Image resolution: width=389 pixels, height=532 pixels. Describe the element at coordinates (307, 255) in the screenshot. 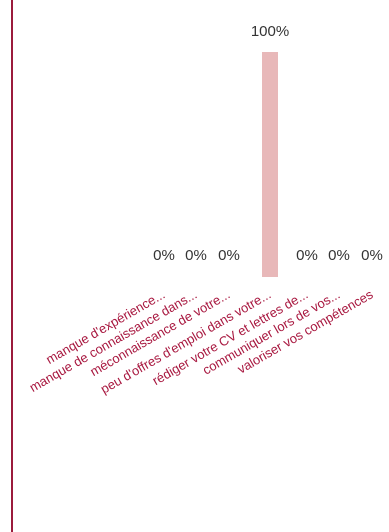

I see `value-label-5: 0%` at that location.